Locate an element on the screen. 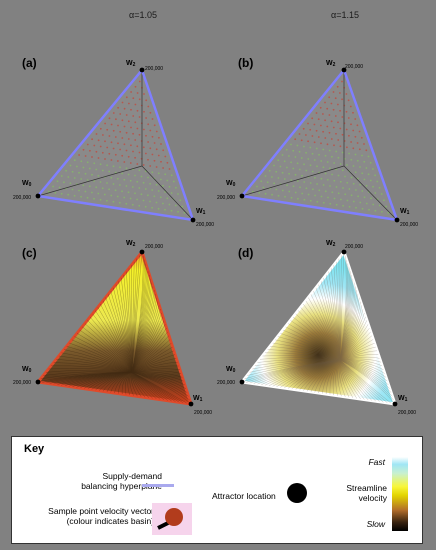 This screenshot has width=436, height=550. panel-d-vertex-dot is located at coordinates (344, 252).